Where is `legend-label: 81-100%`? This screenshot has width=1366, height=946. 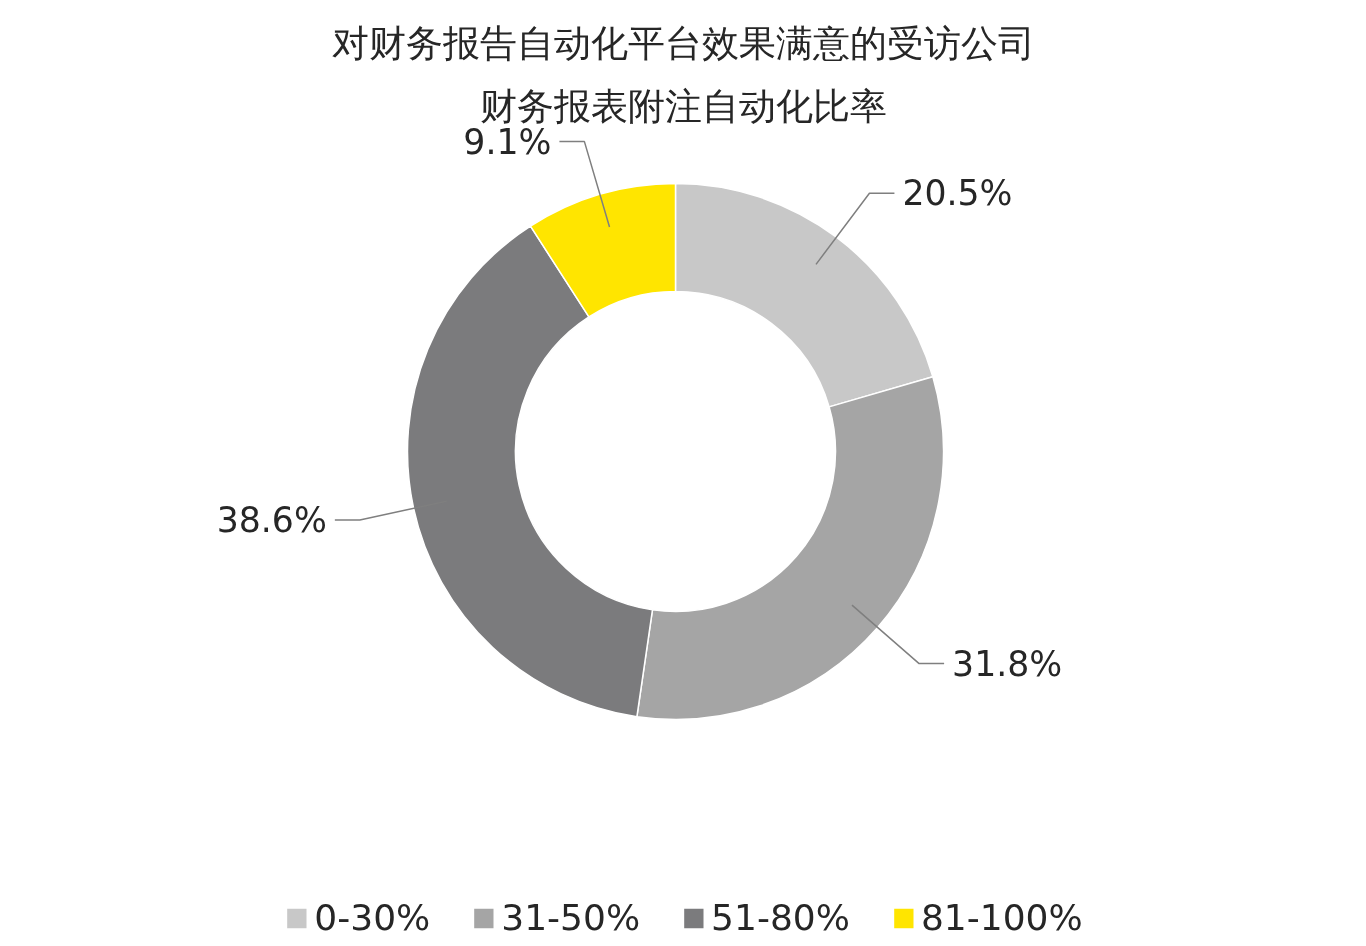
legend-label: 81-100% is located at coordinates (1001, 917).